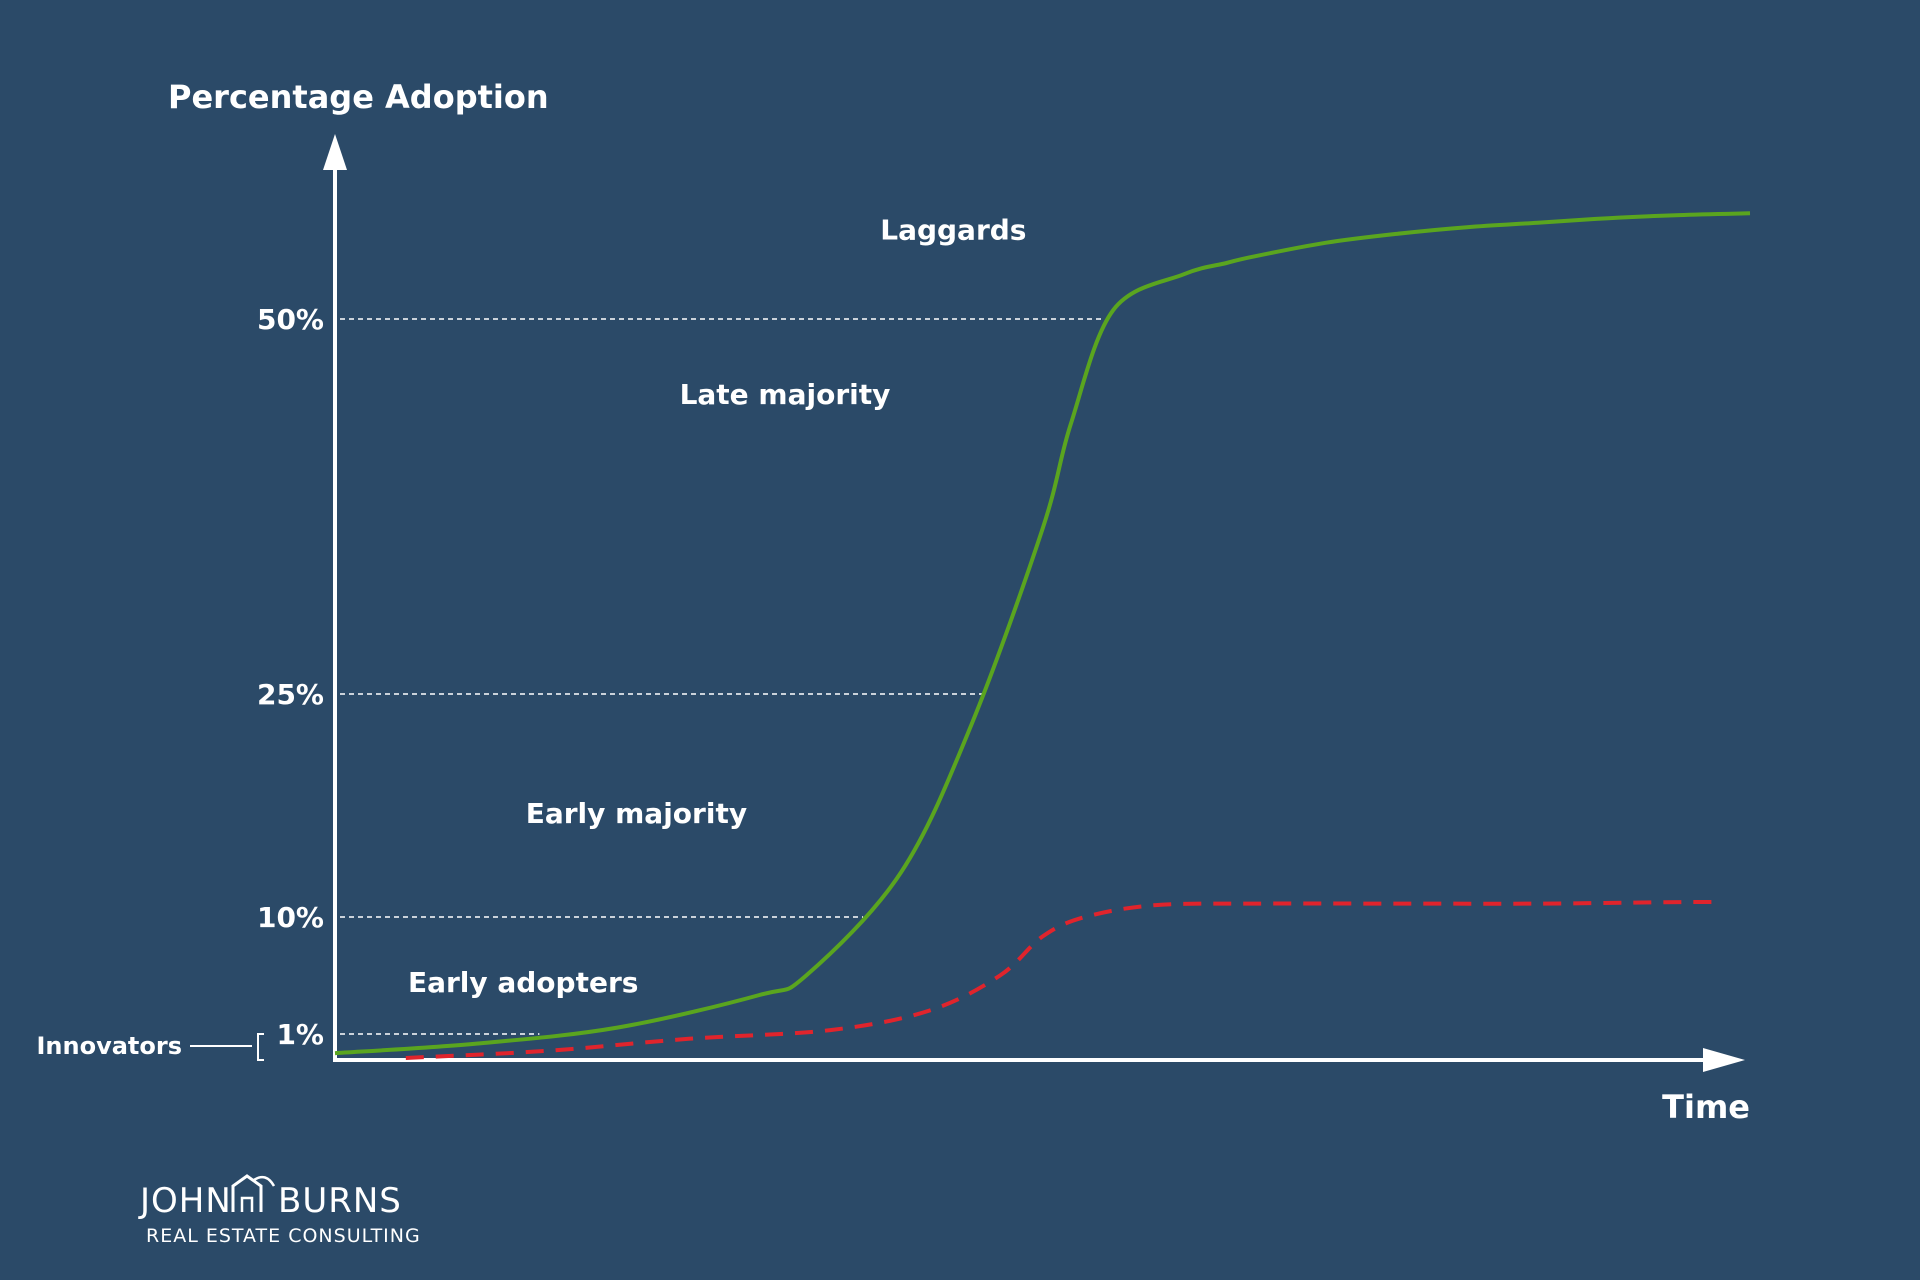 Image resolution: width=1920 pixels, height=1280 pixels. What do you see at coordinates (300, 1034) in the screenshot?
I see `y-tick-label: 1%` at bounding box center [300, 1034].